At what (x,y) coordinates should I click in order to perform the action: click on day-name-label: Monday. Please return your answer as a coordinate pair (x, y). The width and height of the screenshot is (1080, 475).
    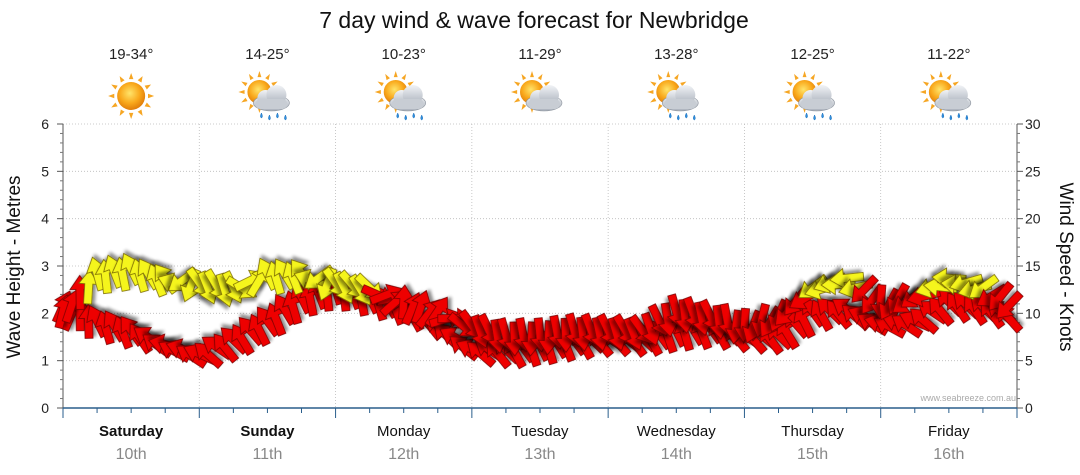
    Looking at the image, I should click on (404, 431).